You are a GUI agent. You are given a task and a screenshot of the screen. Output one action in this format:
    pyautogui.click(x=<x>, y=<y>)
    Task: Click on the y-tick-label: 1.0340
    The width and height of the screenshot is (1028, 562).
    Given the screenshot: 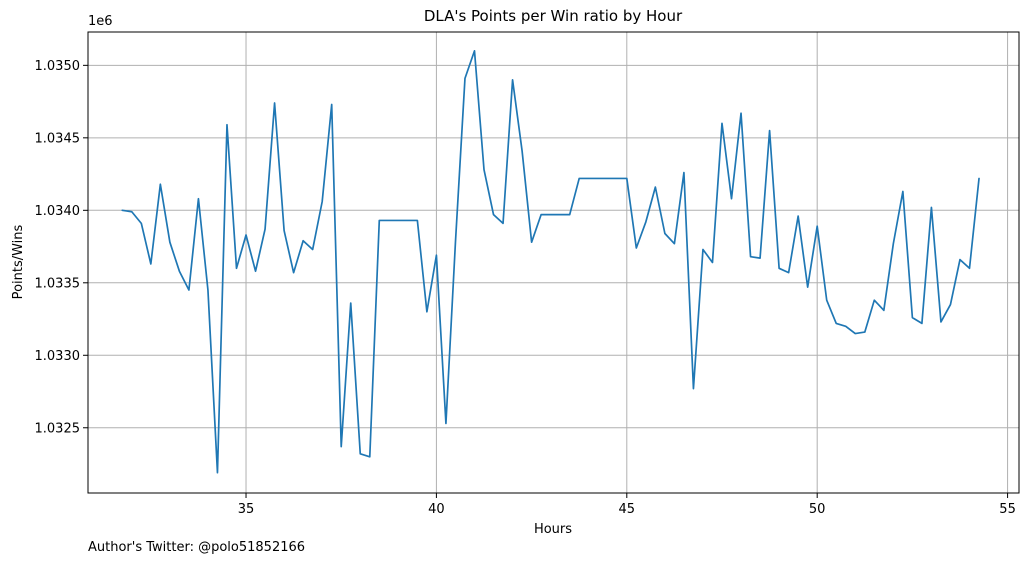 What is the action you would take?
    pyautogui.click(x=58, y=211)
    